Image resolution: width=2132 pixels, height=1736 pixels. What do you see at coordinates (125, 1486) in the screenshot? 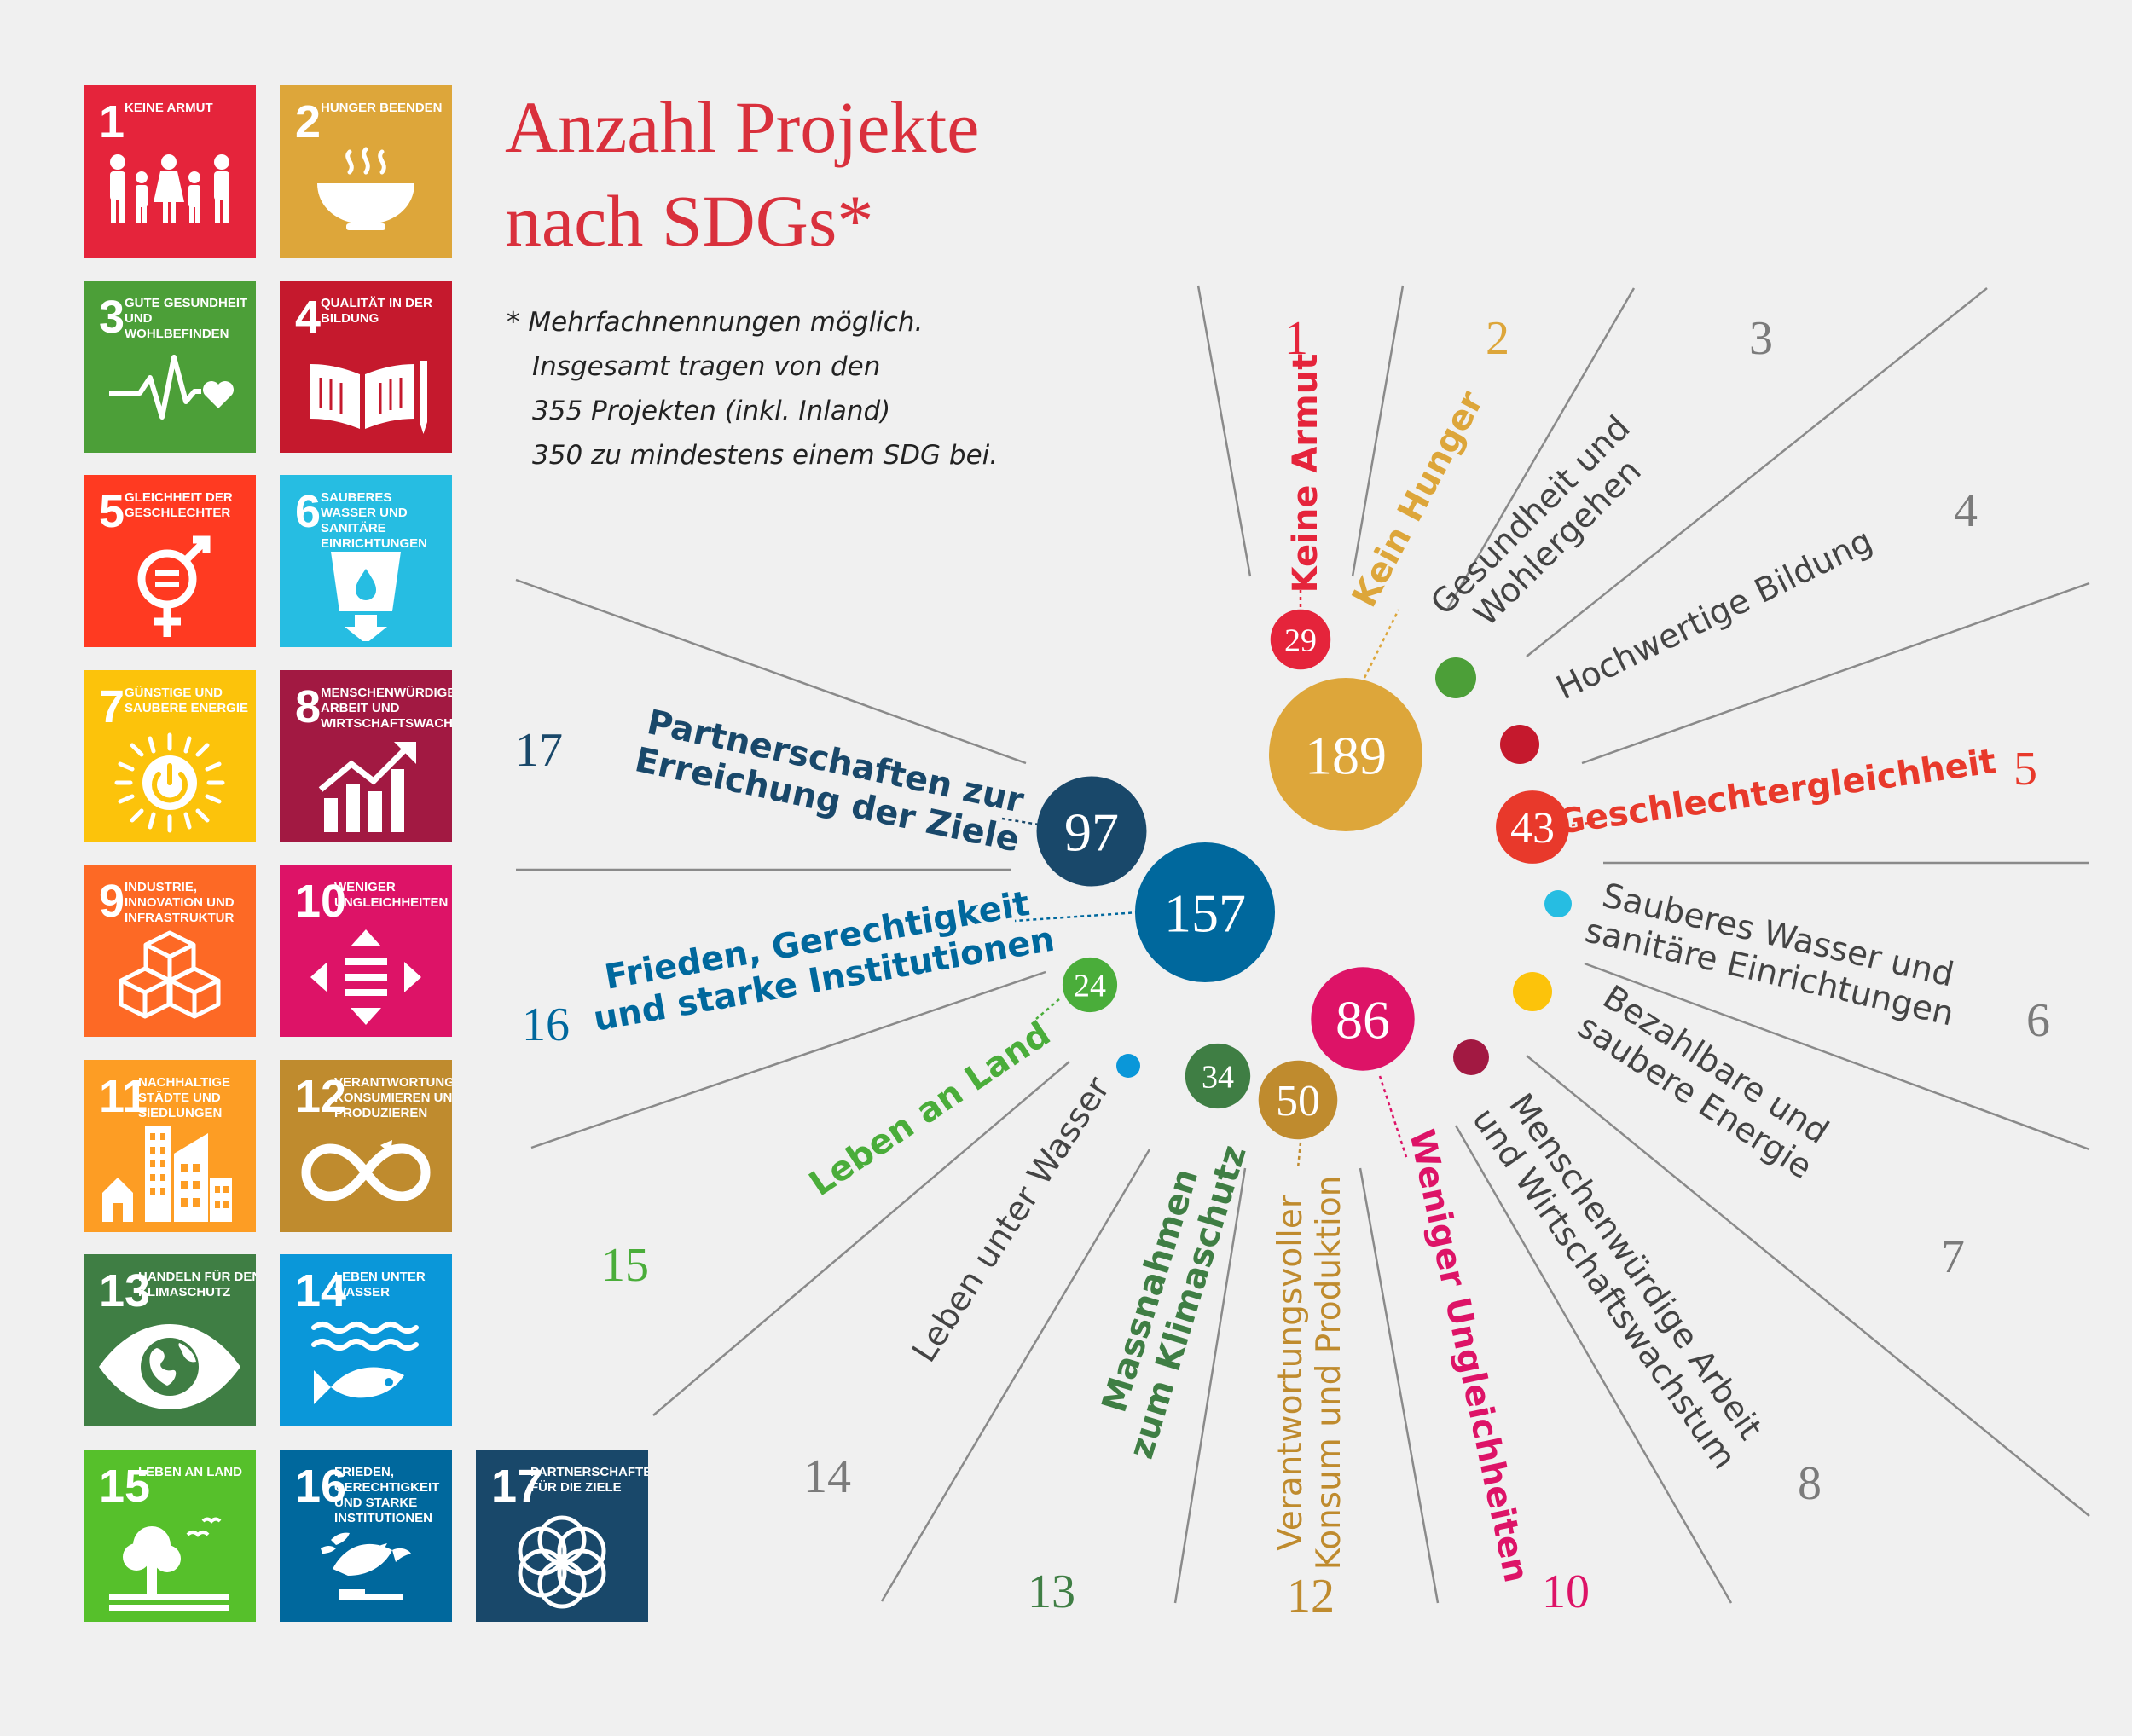
I see `sdg-tile-number: 15` at bounding box center [125, 1486].